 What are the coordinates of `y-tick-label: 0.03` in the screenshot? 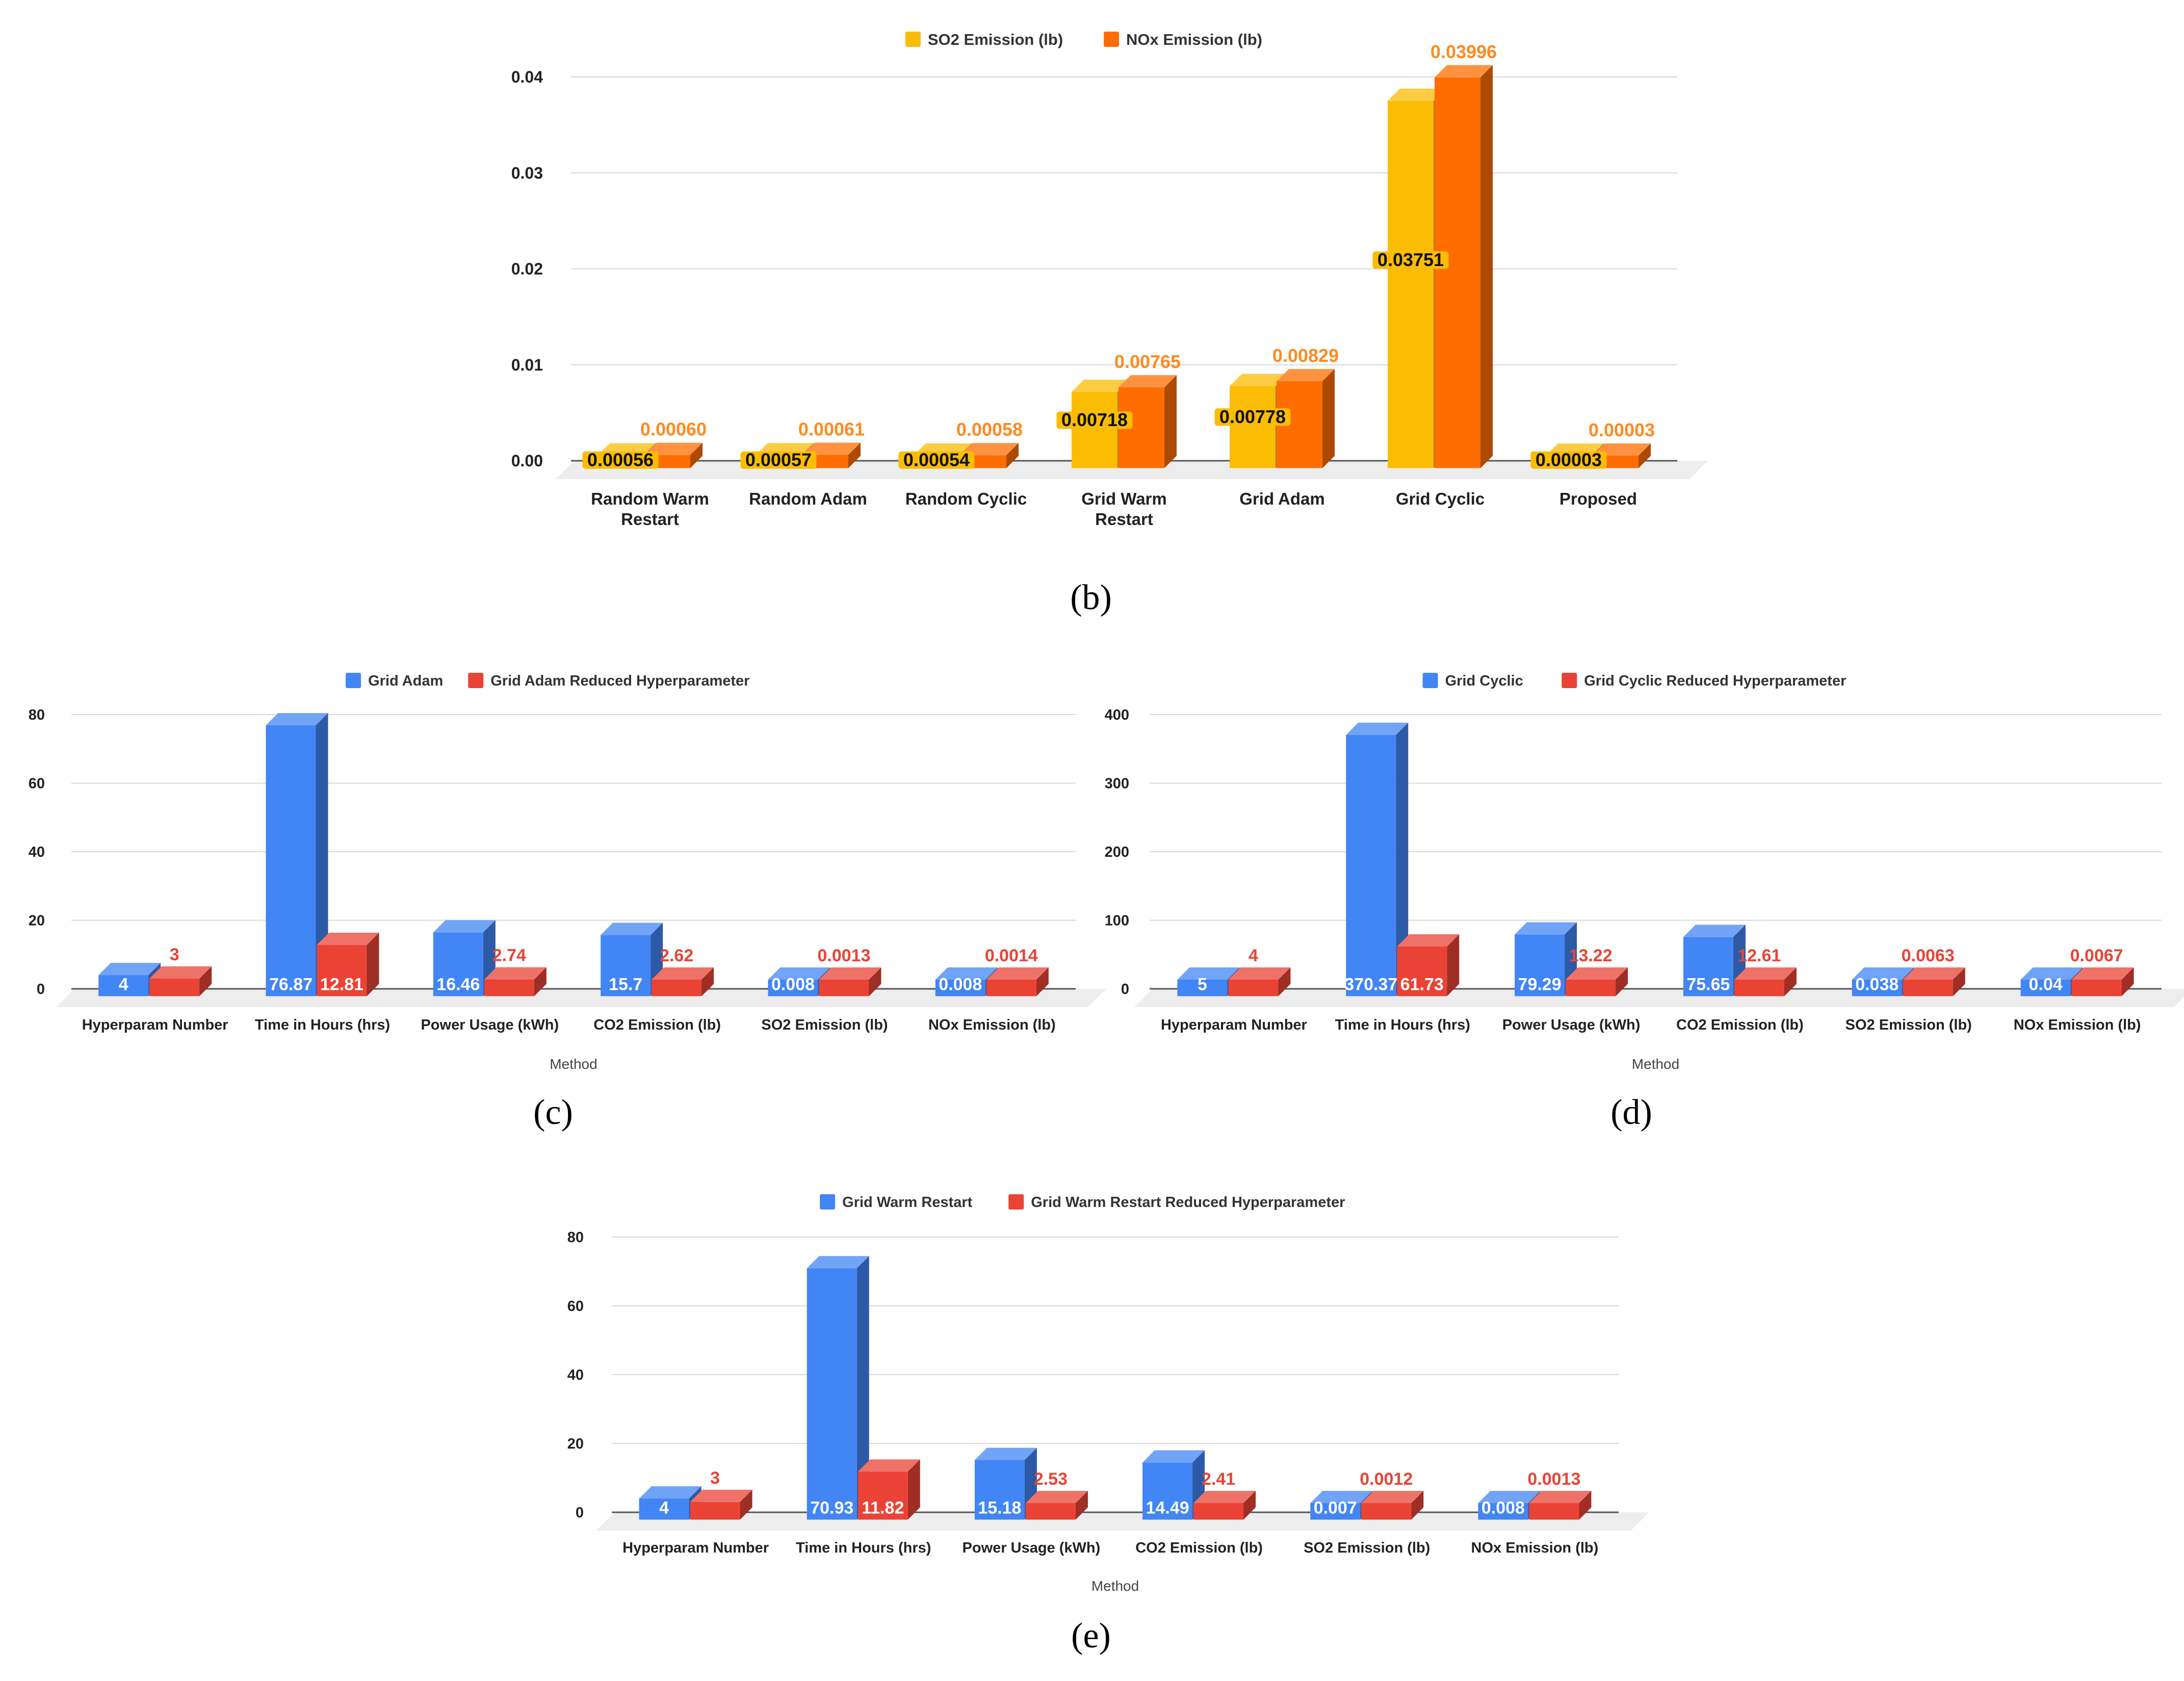 It's located at (527, 173).